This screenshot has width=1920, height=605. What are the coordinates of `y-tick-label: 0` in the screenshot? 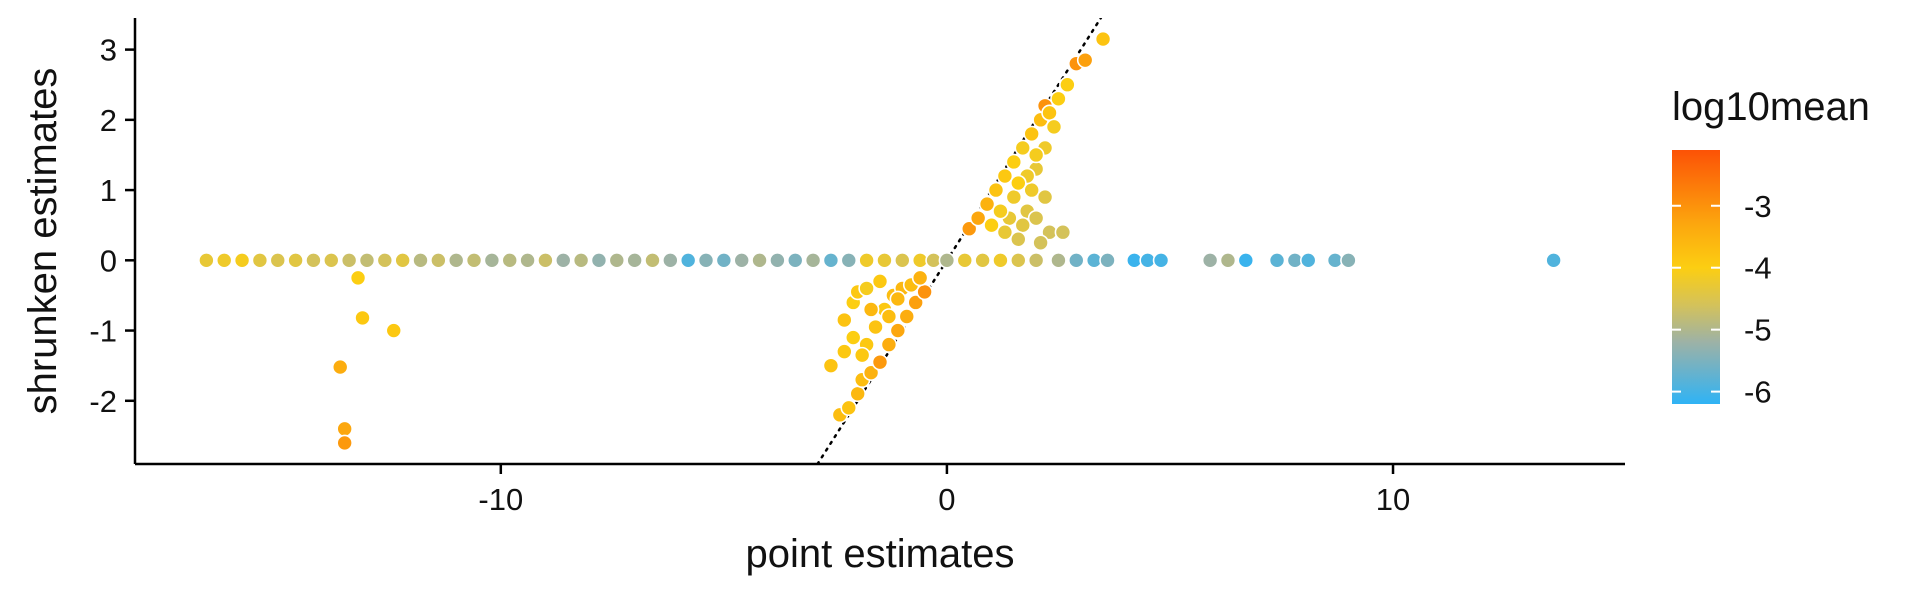 It's located at (108, 260).